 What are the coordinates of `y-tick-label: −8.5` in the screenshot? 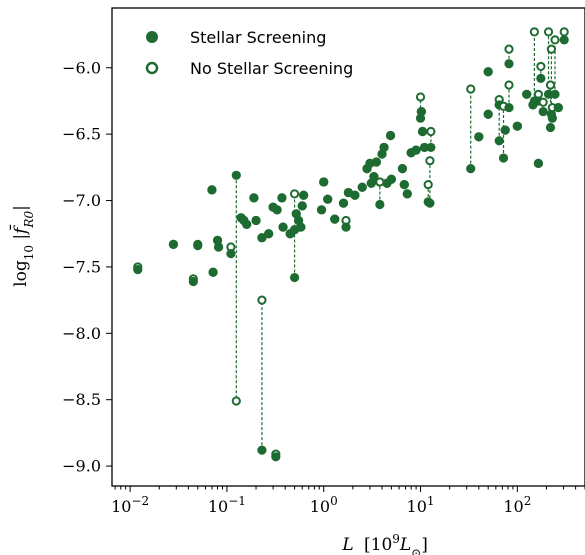 It's located at (81, 399).